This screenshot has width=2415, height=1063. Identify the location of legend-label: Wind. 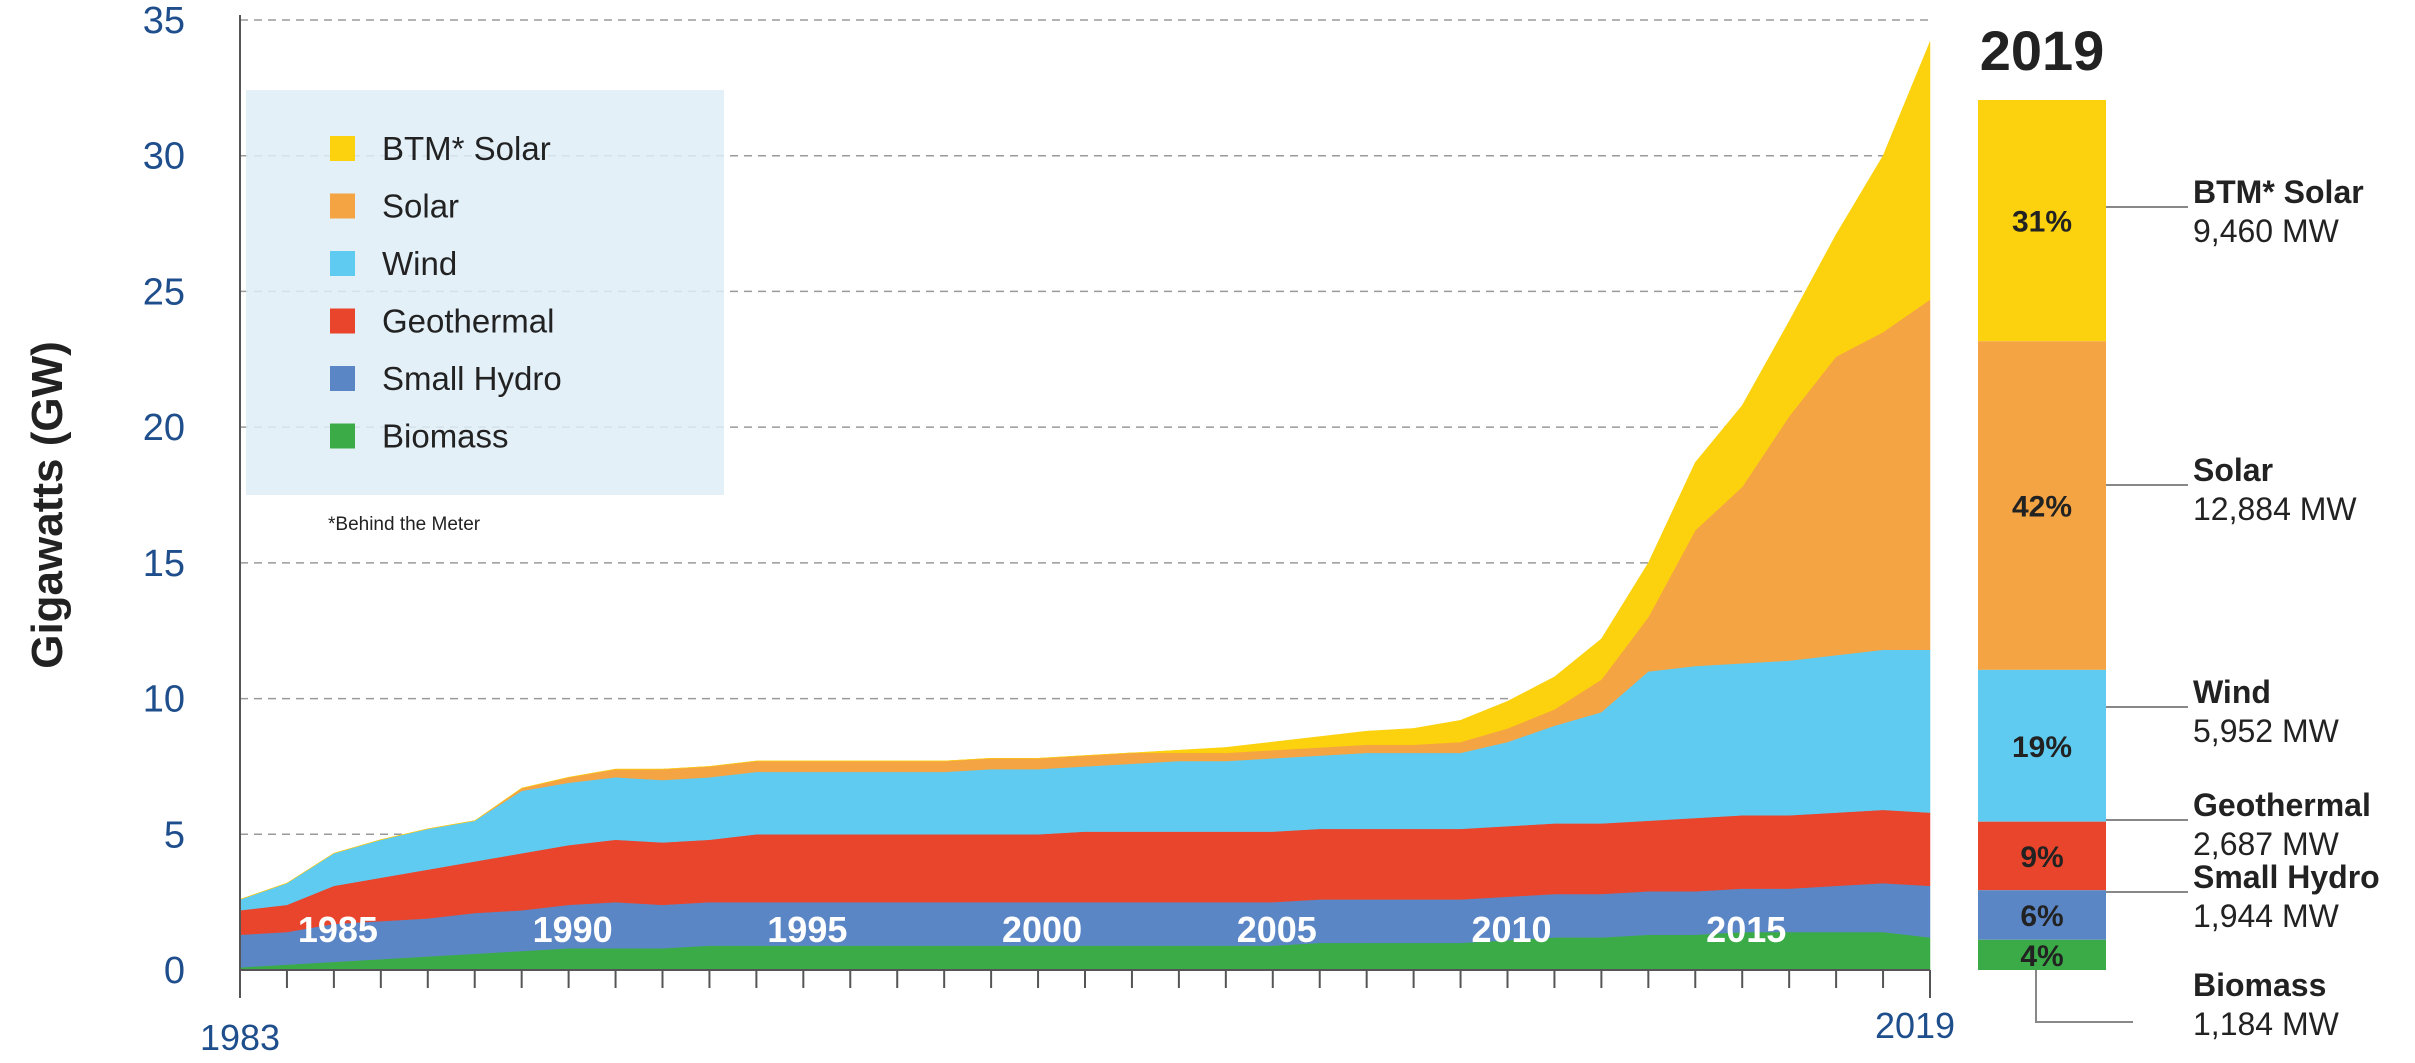
(419, 263).